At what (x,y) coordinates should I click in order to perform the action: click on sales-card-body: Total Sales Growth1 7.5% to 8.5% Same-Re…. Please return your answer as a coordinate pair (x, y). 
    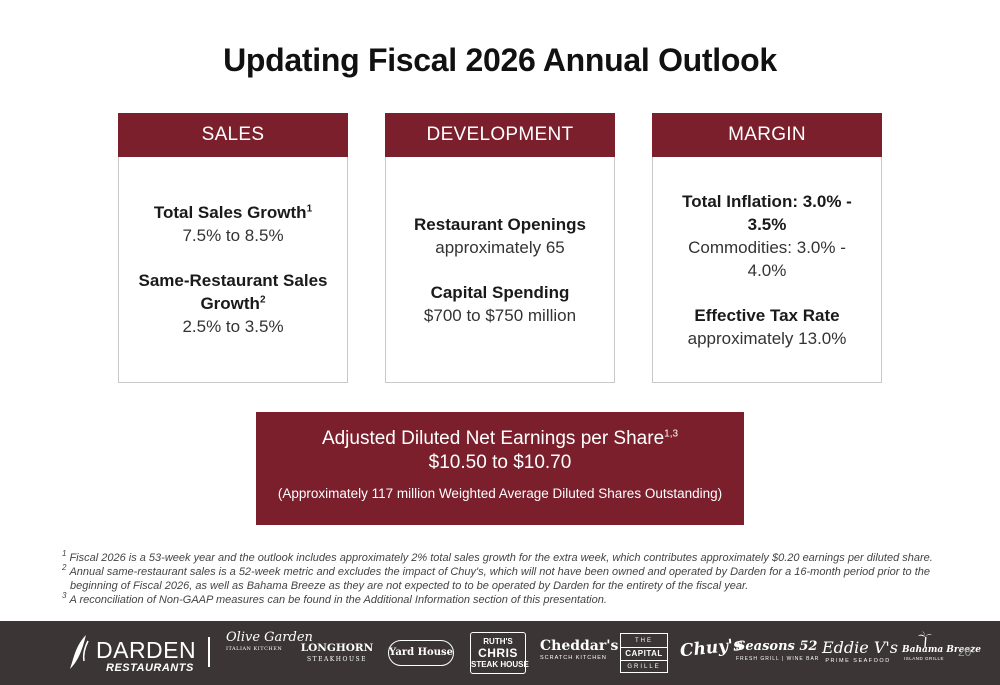
    Looking at the image, I should click on (233, 270).